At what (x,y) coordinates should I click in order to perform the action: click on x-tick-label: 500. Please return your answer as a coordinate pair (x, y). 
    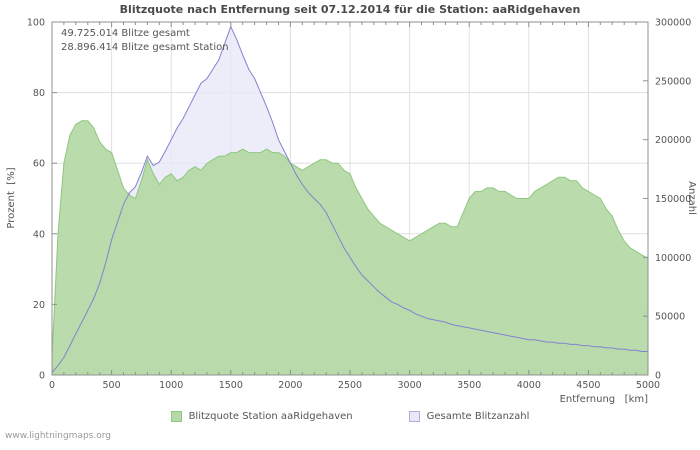
    Looking at the image, I should click on (112, 385).